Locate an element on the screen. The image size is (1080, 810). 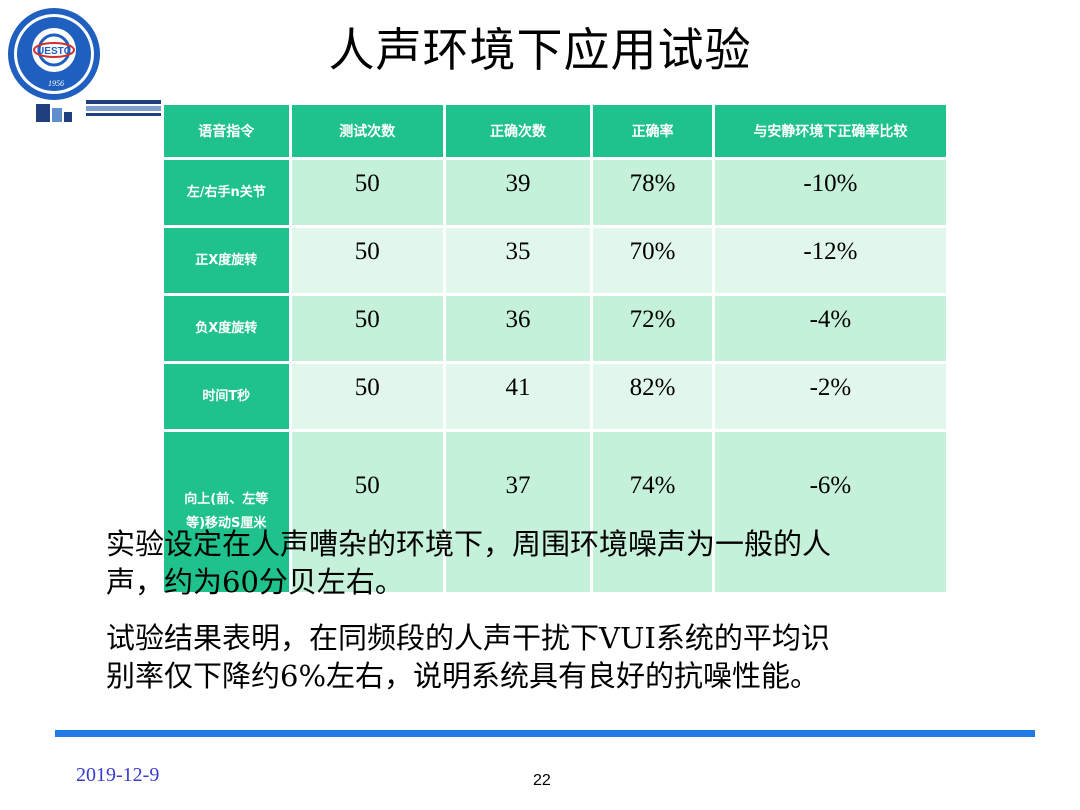
table-row: 向上(前、左等 等)移动S厘米 50 37 74% -6% is located at coordinates (555, 512).